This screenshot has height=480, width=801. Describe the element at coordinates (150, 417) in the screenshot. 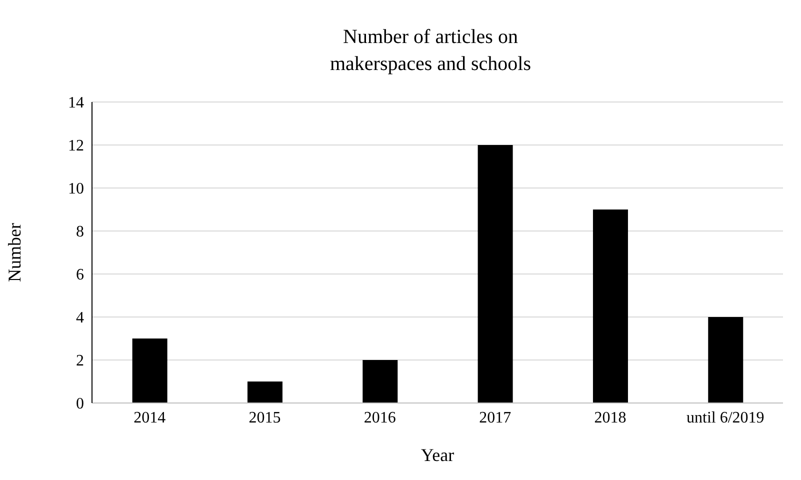

I see `x-tick-label: 2014` at that location.